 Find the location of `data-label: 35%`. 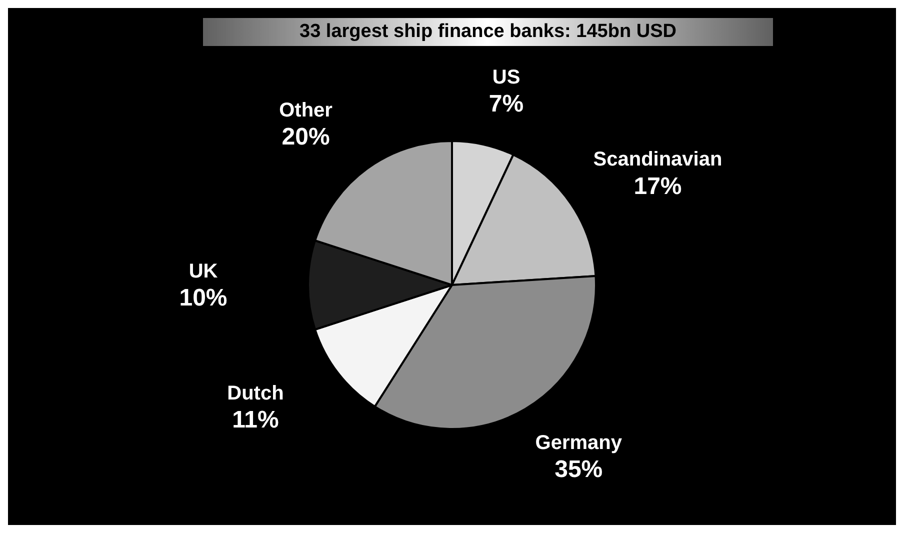

data-label: 35% is located at coordinates (578, 469).